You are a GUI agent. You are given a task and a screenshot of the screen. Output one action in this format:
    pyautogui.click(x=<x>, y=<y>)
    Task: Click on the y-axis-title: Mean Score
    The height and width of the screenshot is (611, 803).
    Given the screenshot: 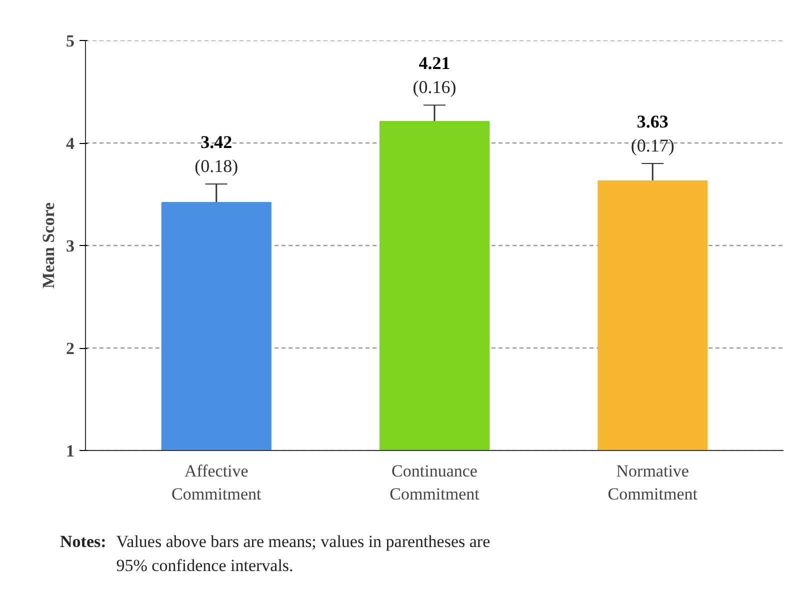 What is the action you would take?
    pyautogui.click(x=48, y=245)
    